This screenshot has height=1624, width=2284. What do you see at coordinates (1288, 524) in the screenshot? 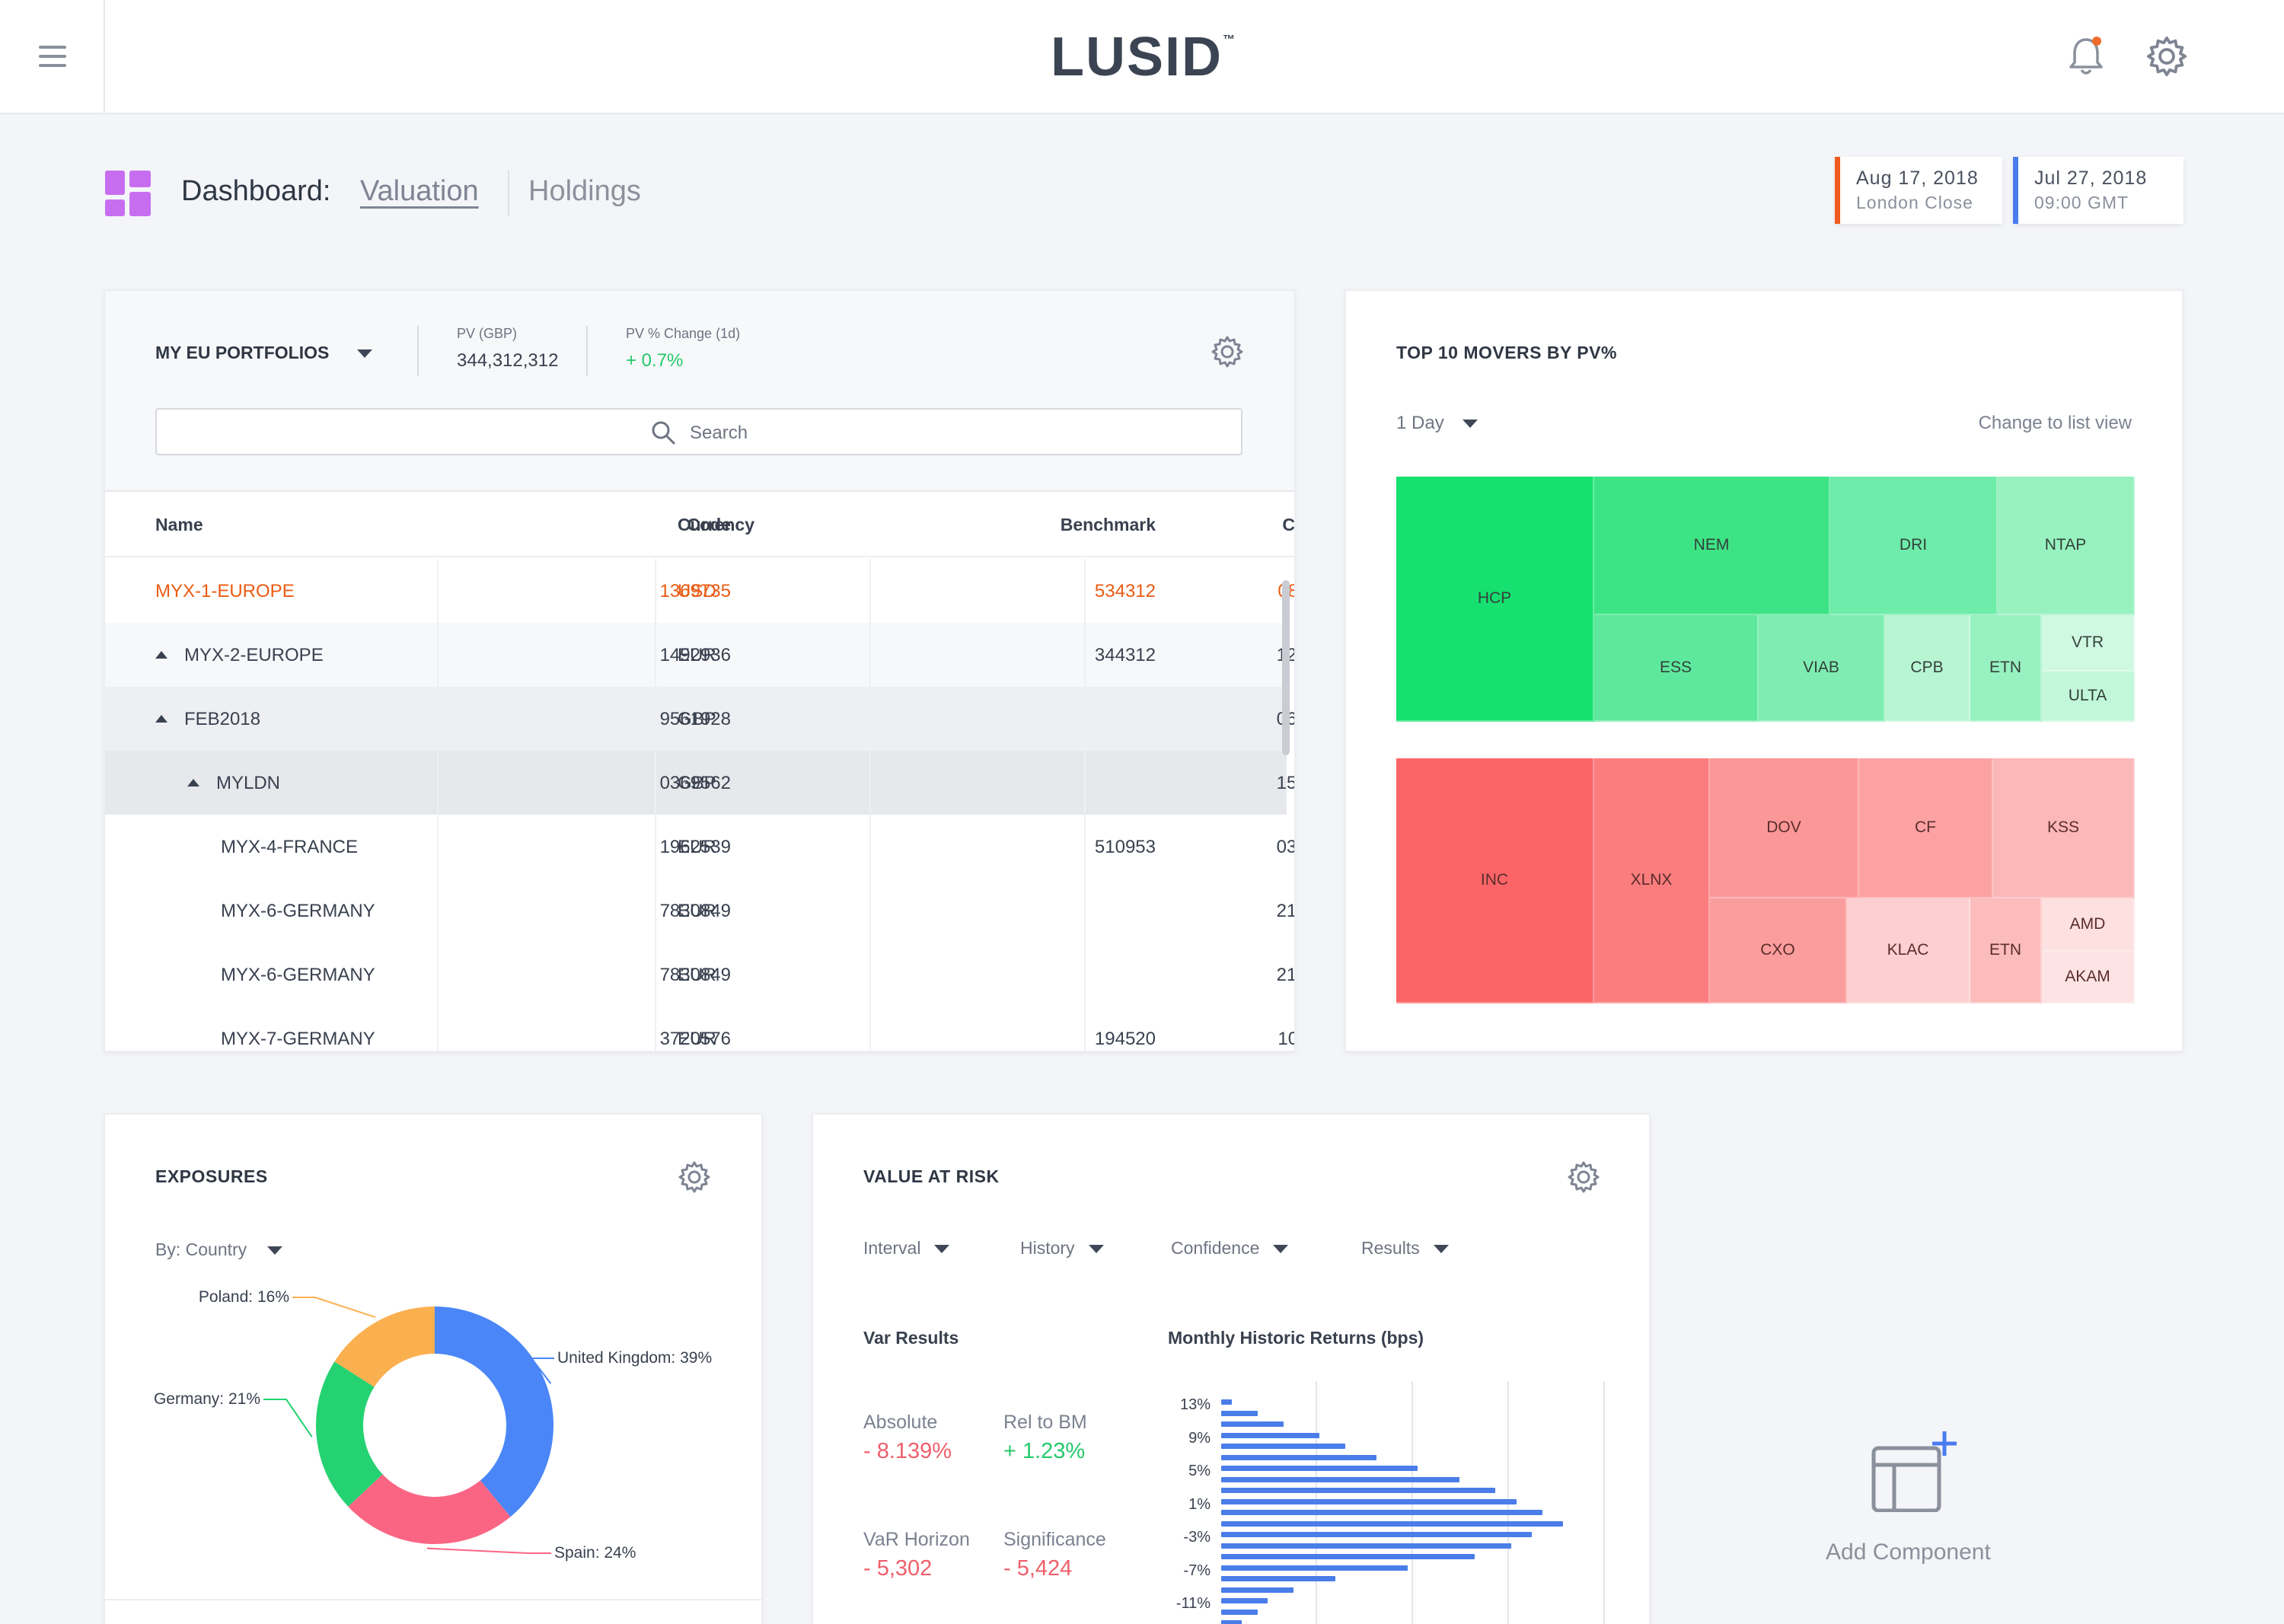
I see `column-header-created: Created` at bounding box center [1288, 524].